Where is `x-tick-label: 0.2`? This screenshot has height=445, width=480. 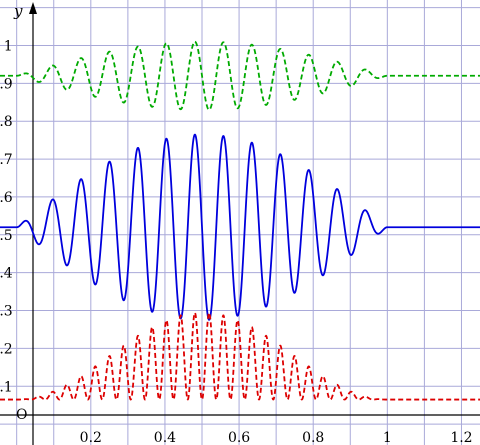 x-tick-label: 0.2 is located at coordinates (91, 437).